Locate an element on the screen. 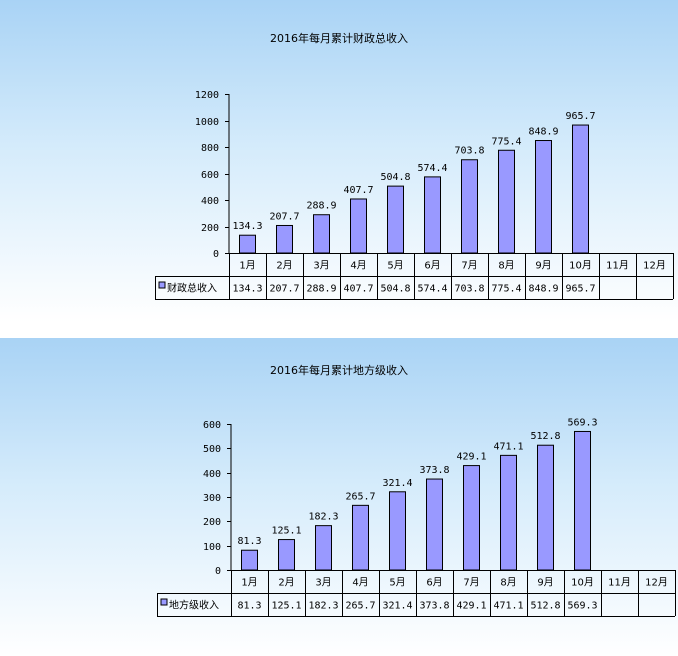  data-label: 848.9 is located at coordinates (543, 132).